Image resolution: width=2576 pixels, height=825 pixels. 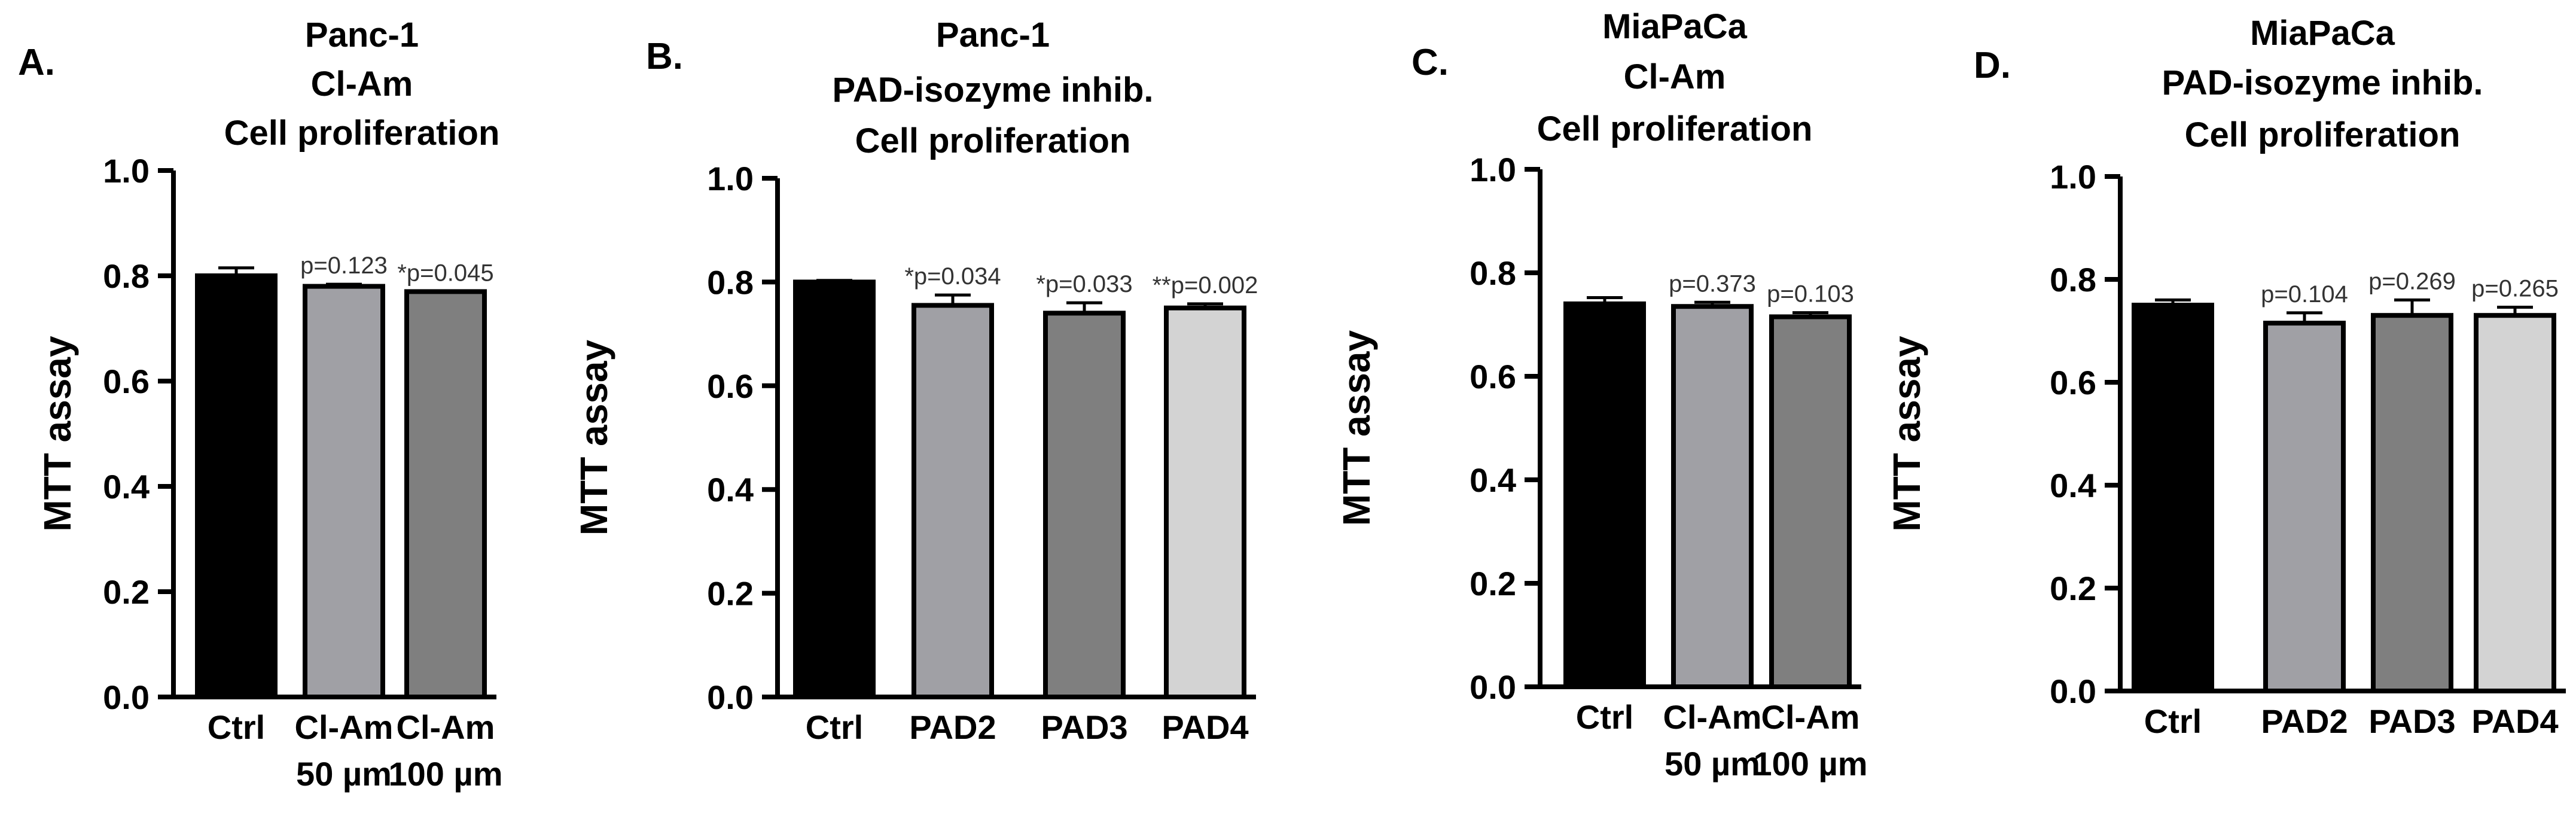 I want to click on p-value-annotation: p=0.265, so click(x=2515, y=288).